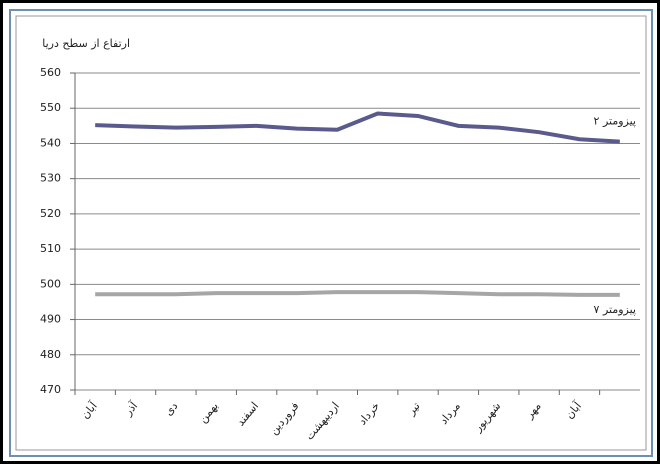 The height and width of the screenshot is (468, 660). I want to click on x-tick-label: دی, so click(171, 408).